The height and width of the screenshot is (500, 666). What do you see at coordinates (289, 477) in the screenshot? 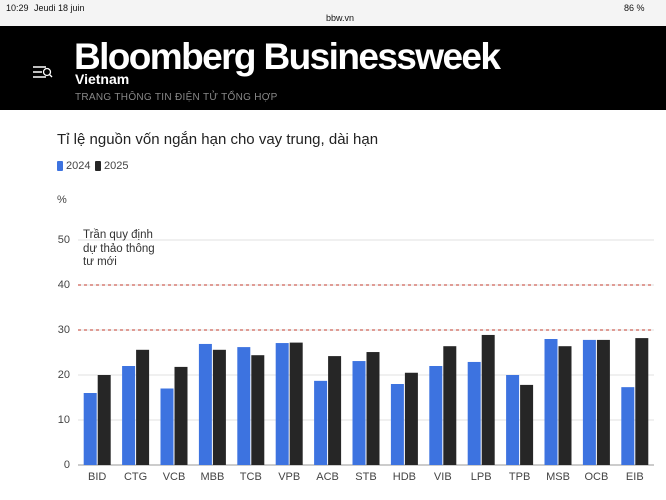
I see `x-tick-label: VPB` at bounding box center [289, 477].